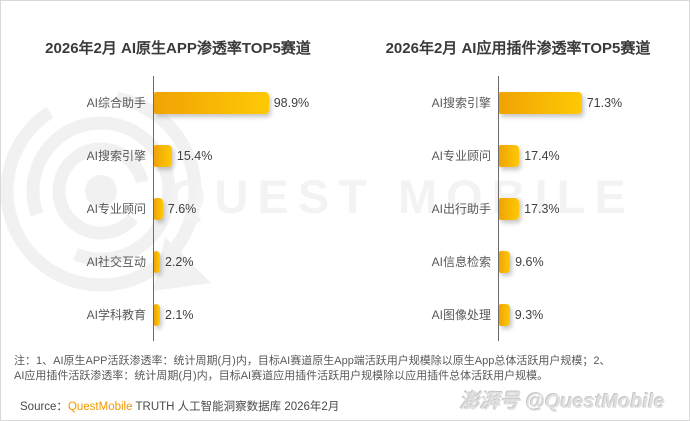 Image resolution: width=690 pixels, height=421 pixels. Describe the element at coordinates (291, 102) in the screenshot. I see `value-label: 98.9%` at that location.